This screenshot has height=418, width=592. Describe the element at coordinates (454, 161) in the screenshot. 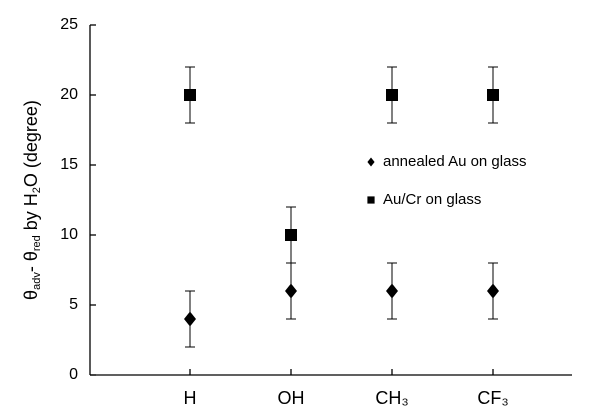

I see `legend-label: annealed Au on glass` at that location.